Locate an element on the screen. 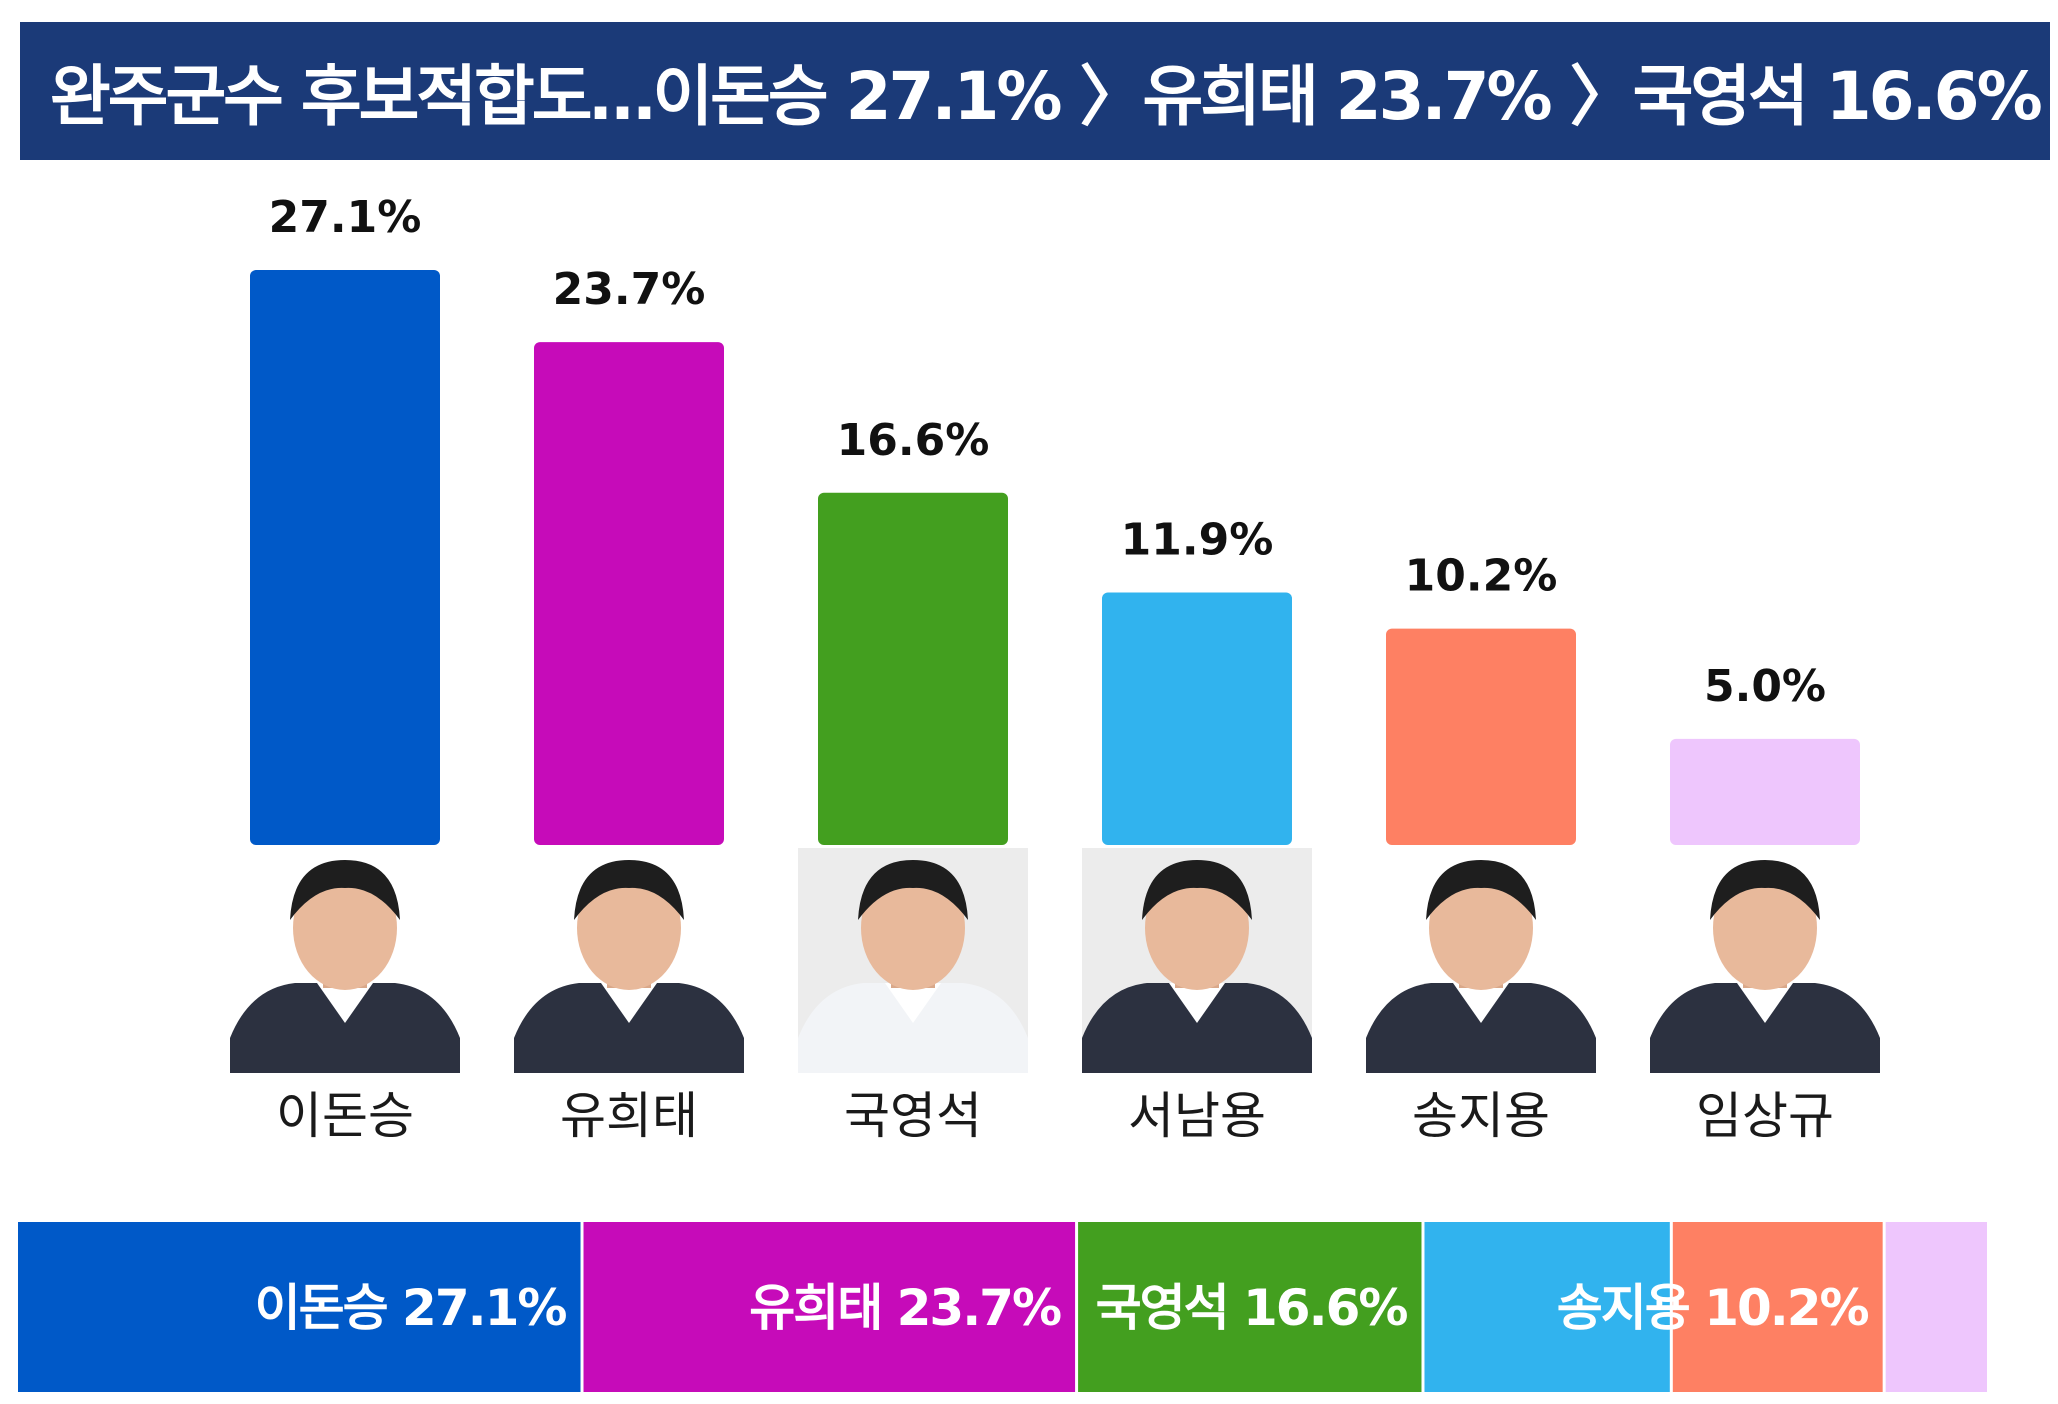 The height and width of the screenshot is (1404, 2058). candidate-name-5: 임상규 is located at coordinates (1765, 1116).